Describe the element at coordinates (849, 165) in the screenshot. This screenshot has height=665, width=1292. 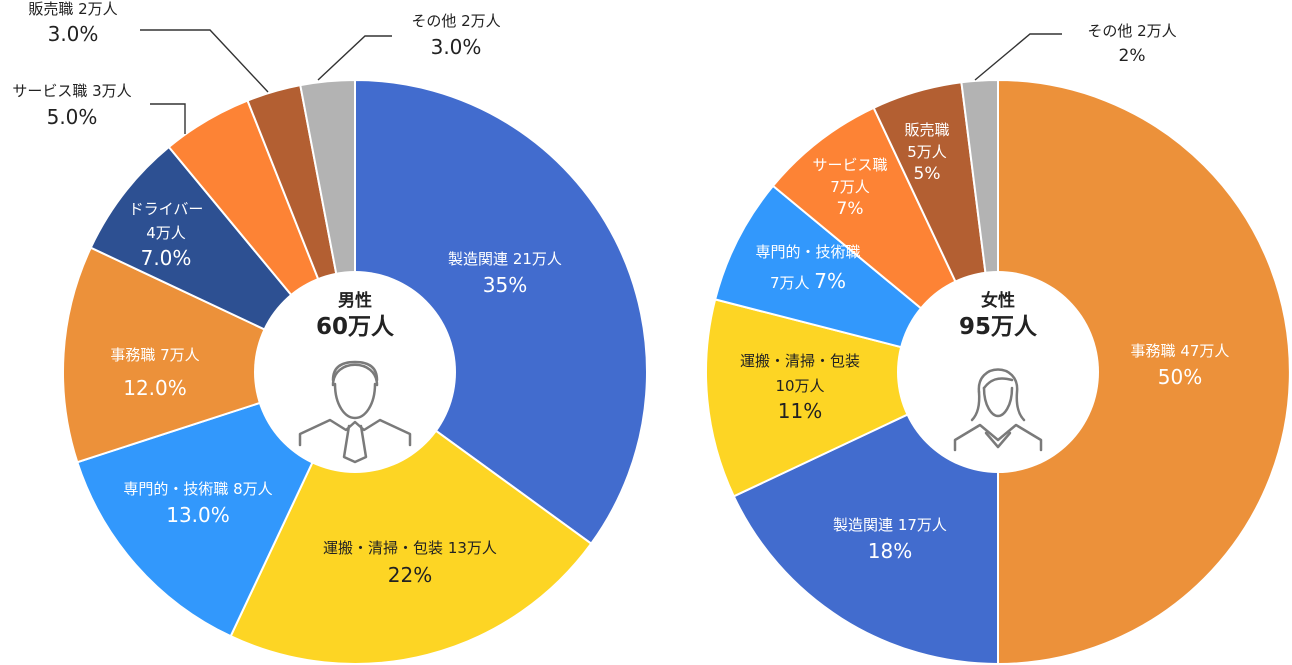
I see `female-label-service: サービス職` at that location.